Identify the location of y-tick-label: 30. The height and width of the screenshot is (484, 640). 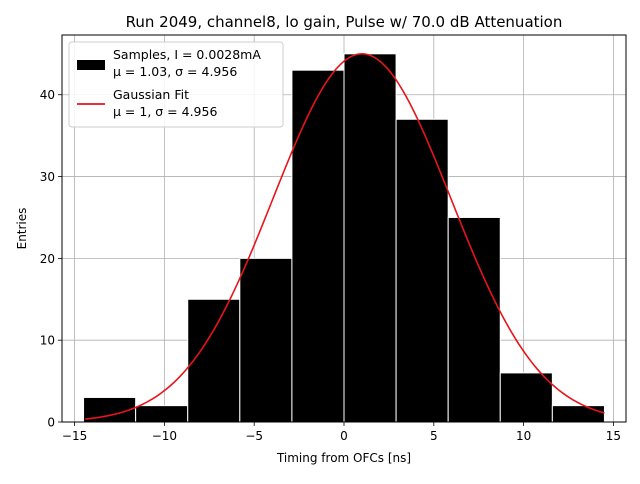
(47, 177).